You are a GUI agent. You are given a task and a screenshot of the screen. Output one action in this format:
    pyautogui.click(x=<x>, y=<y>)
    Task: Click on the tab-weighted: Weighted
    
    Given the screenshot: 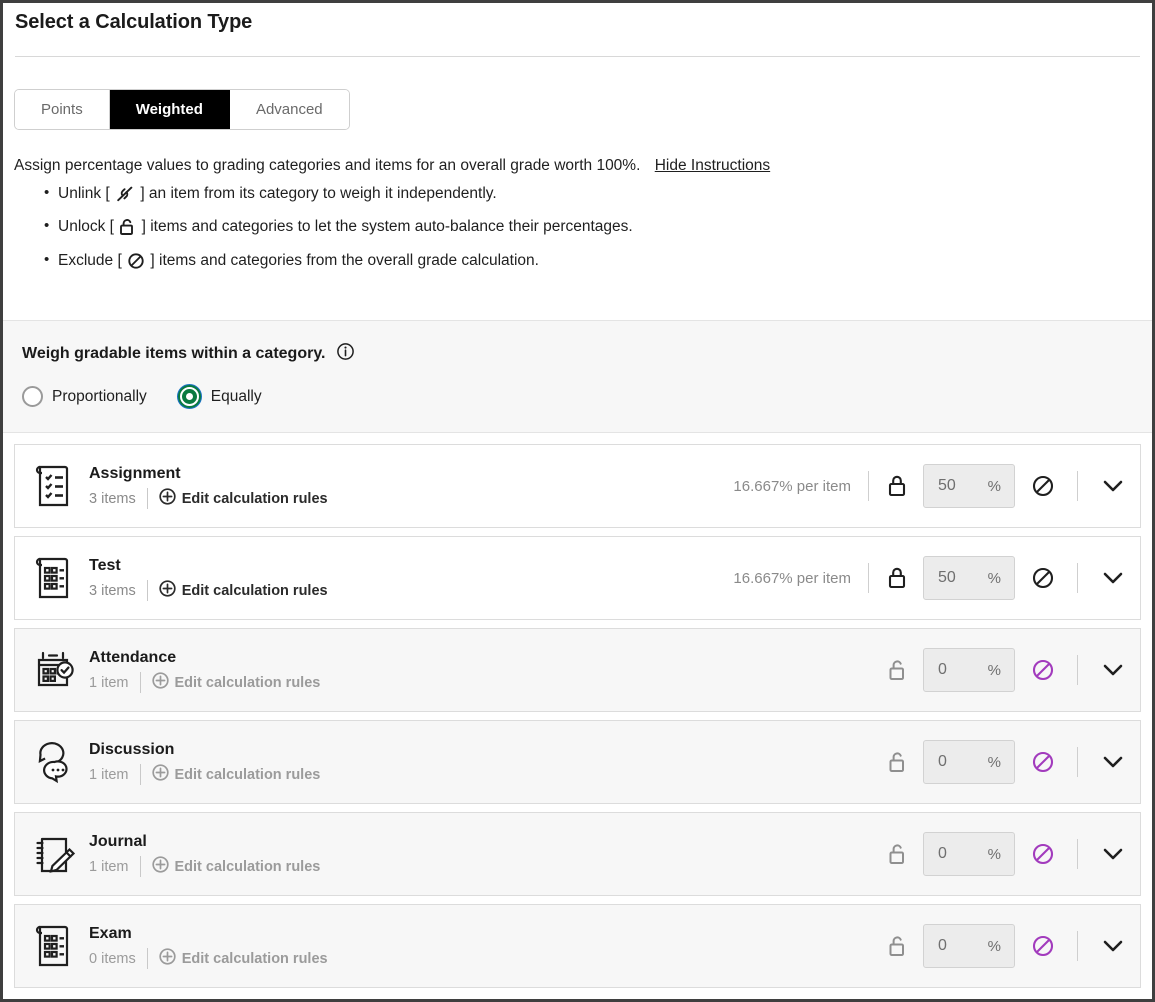 What is the action you would take?
    pyautogui.click(x=169, y=109)
    